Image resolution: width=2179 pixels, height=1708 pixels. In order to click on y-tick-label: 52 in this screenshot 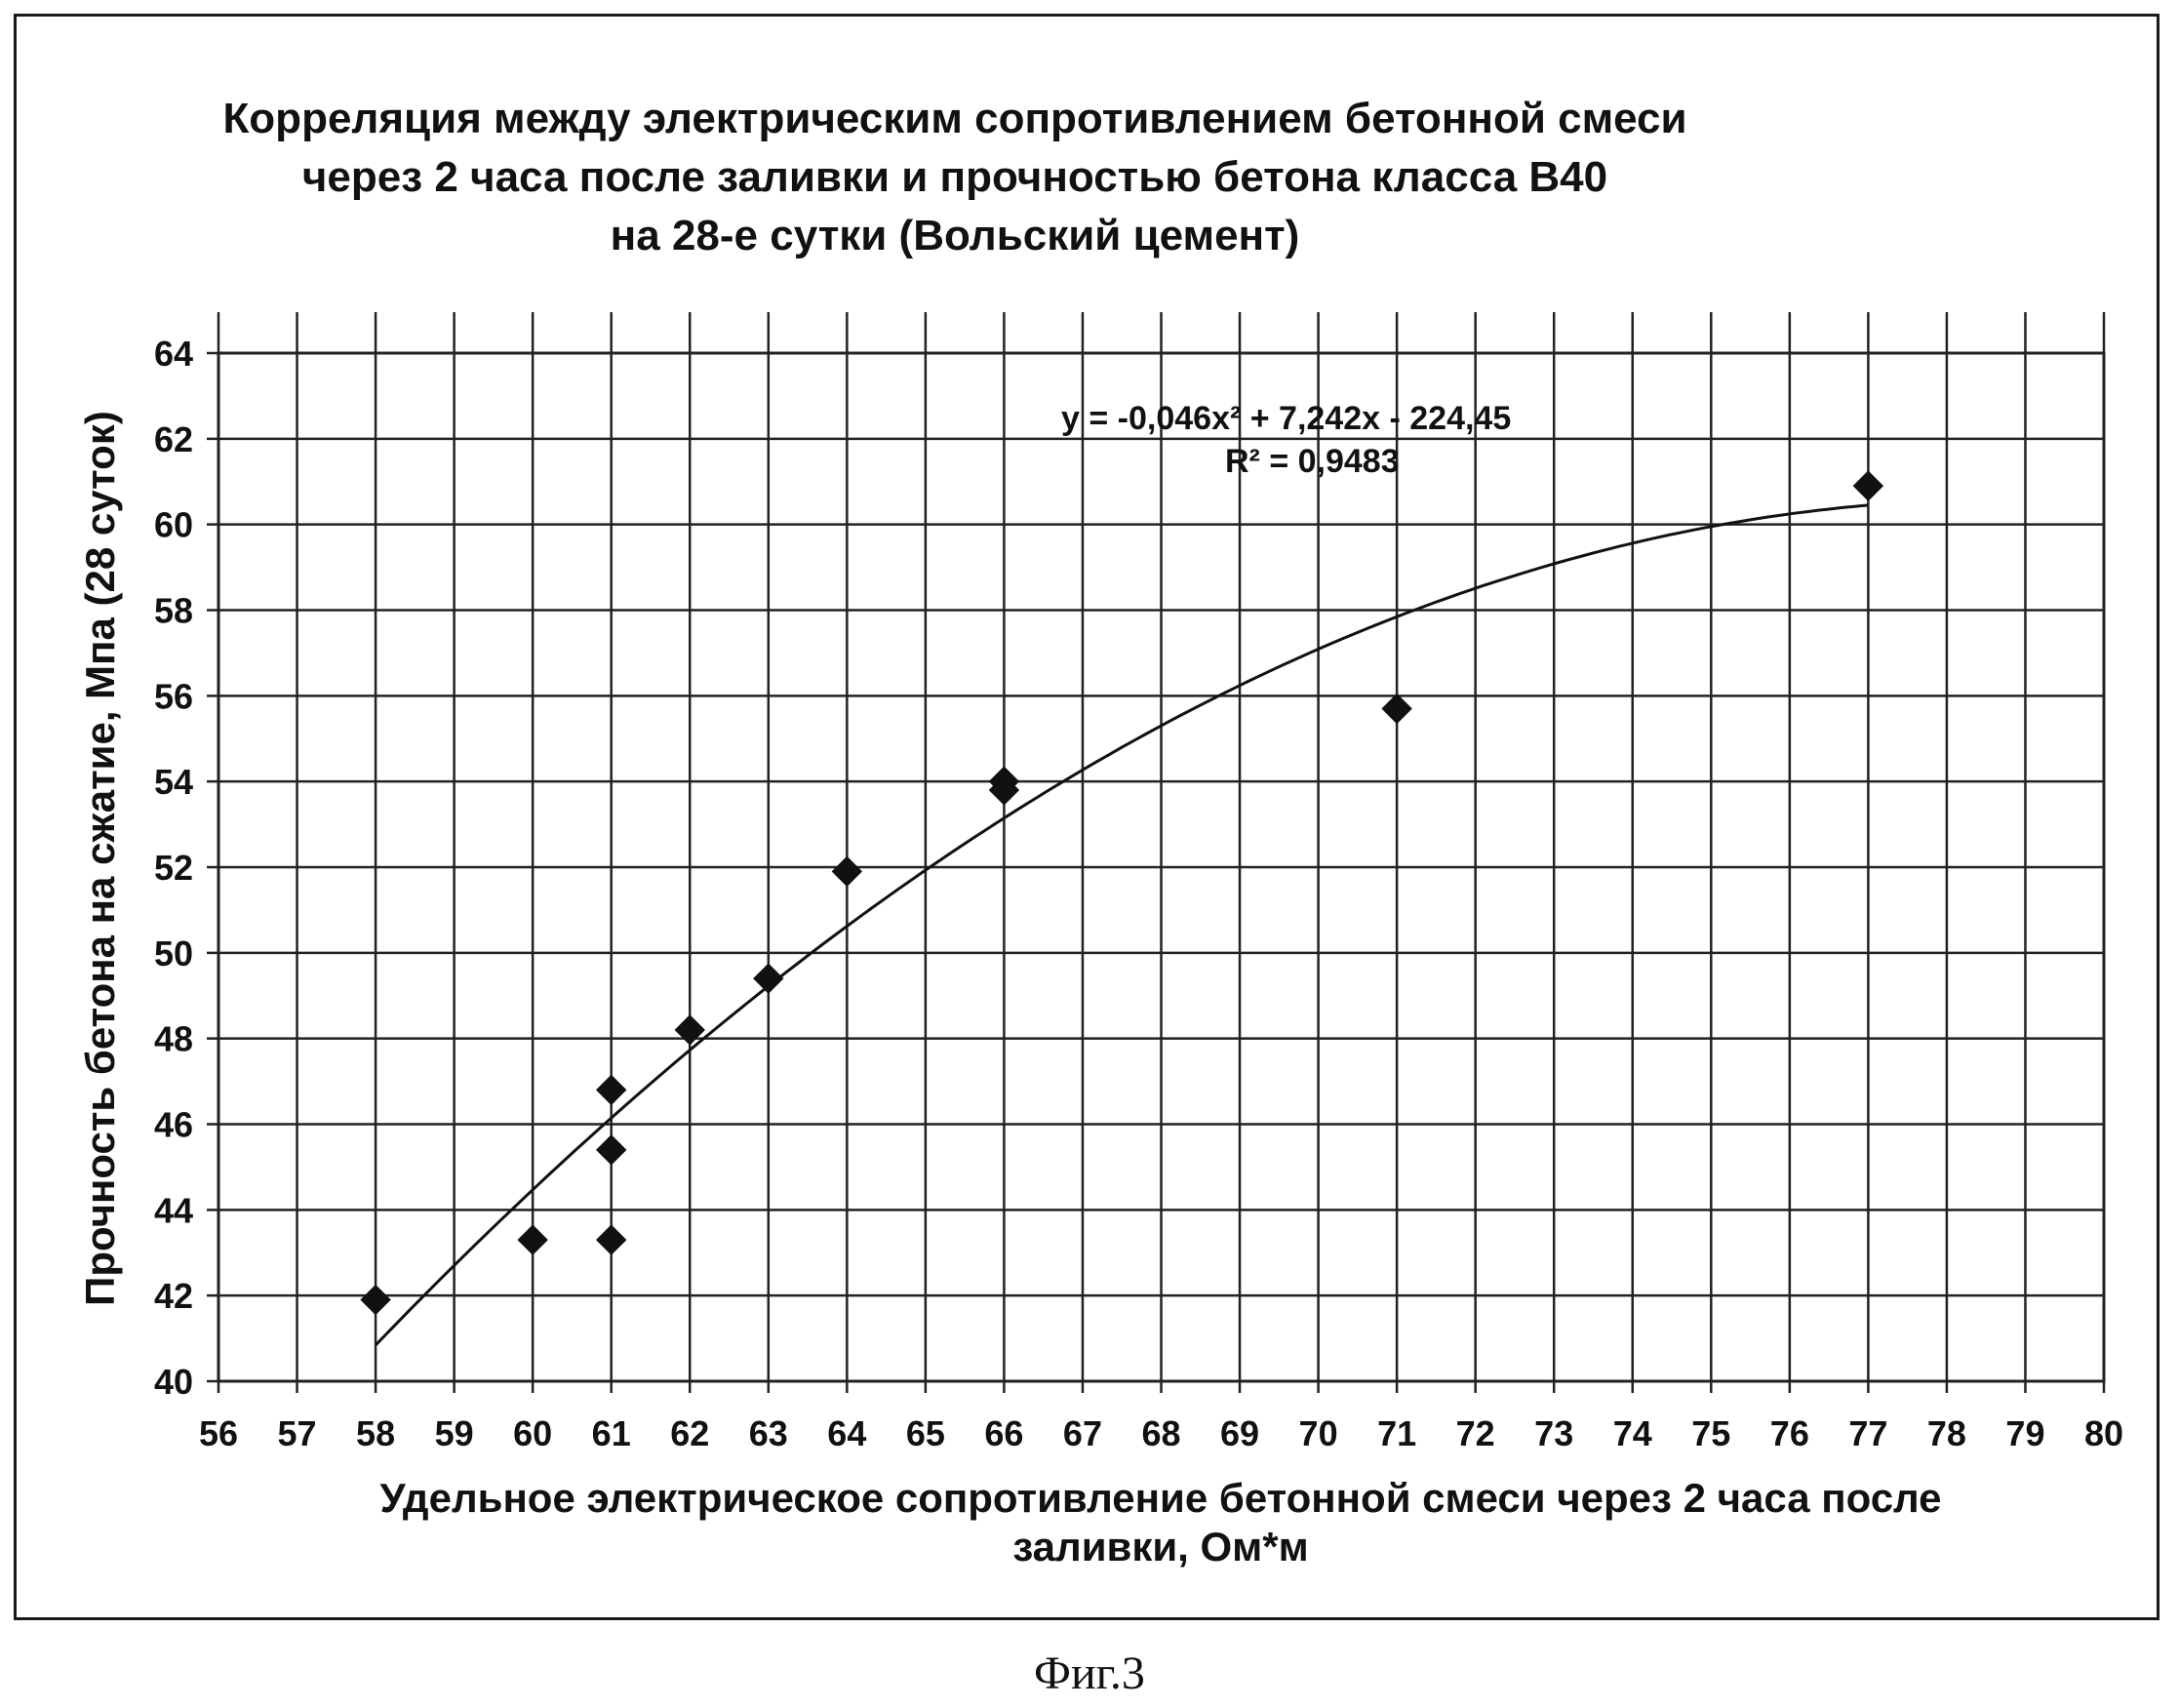, I will do `click(173, 868)`.